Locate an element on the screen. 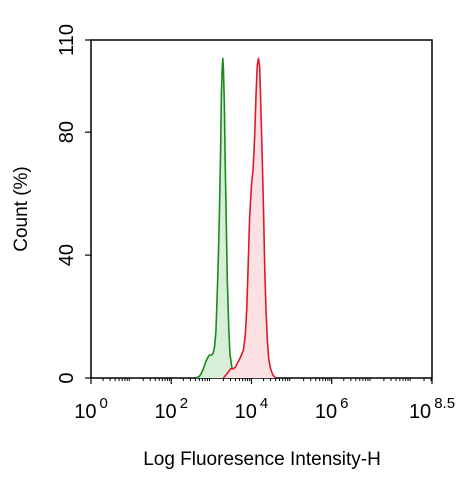  x-tick-label: 10 6 is located at coordinates (332, 409).